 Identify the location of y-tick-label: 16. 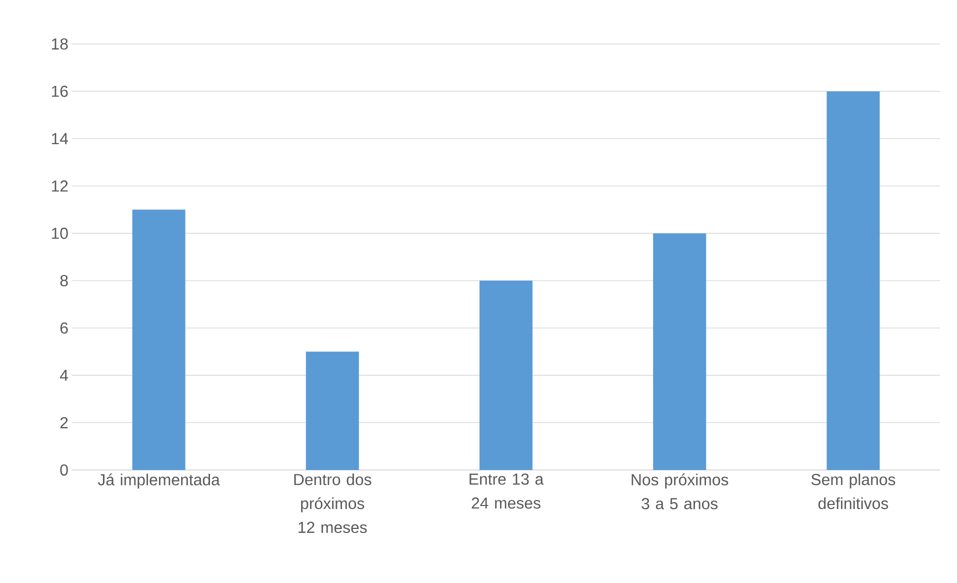
(60, 91).